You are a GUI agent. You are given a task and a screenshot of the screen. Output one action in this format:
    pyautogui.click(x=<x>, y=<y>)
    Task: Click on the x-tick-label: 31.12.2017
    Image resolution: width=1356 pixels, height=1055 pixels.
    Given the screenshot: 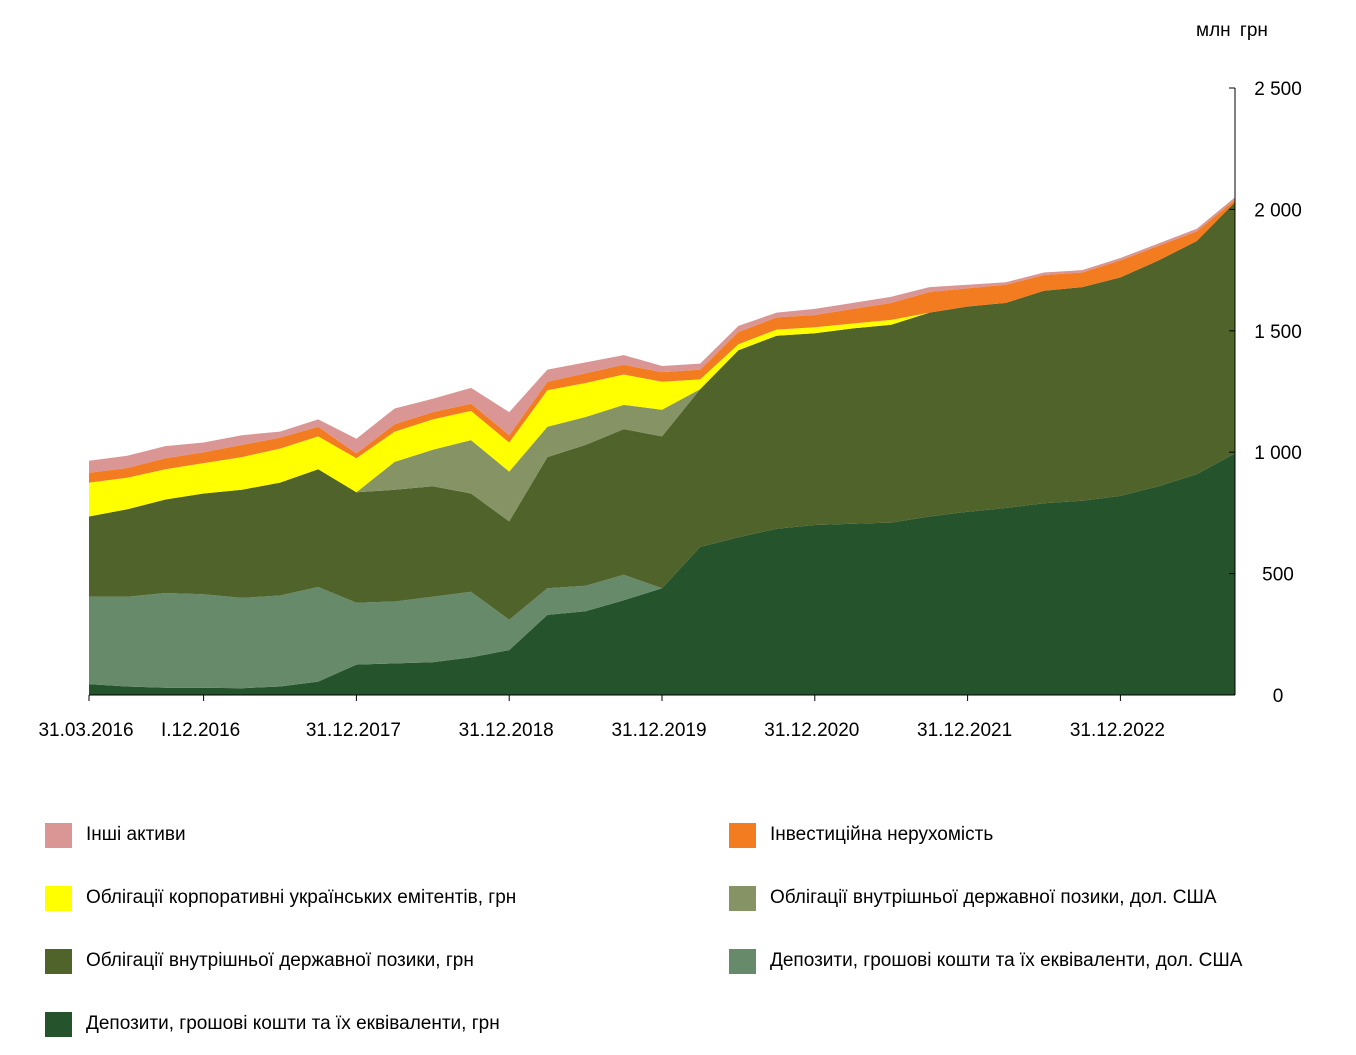 What is the action you would take?
    pyautogui.click(x=353, y=730)
    